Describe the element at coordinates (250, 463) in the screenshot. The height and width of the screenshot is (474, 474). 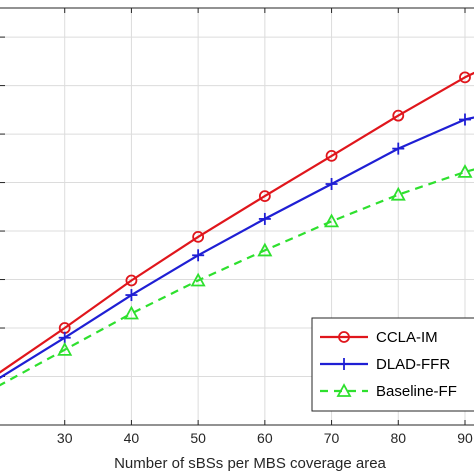
I see `x-axis-label: Number of sBSs per MBS coverage area` at that location.